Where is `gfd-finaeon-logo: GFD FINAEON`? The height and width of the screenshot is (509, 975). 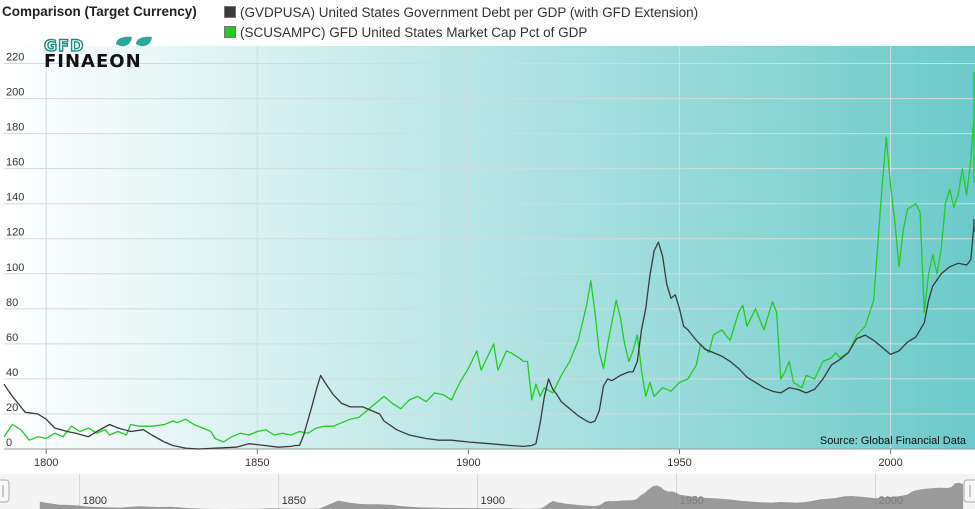
gfd-finaeon-logo: GFD FINAEON is located at coordinates (113, 53).